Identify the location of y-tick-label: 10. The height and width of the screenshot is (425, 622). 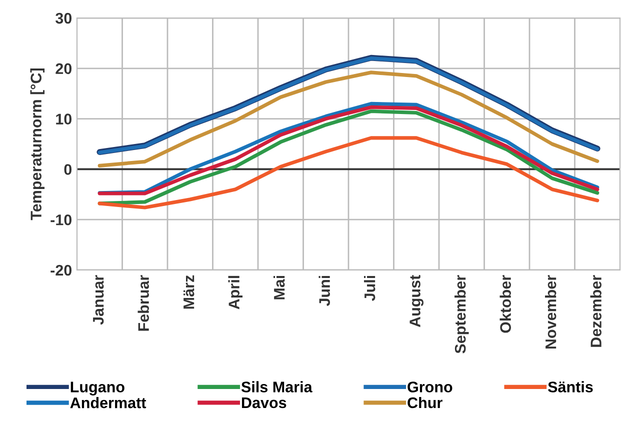
(64, 119).